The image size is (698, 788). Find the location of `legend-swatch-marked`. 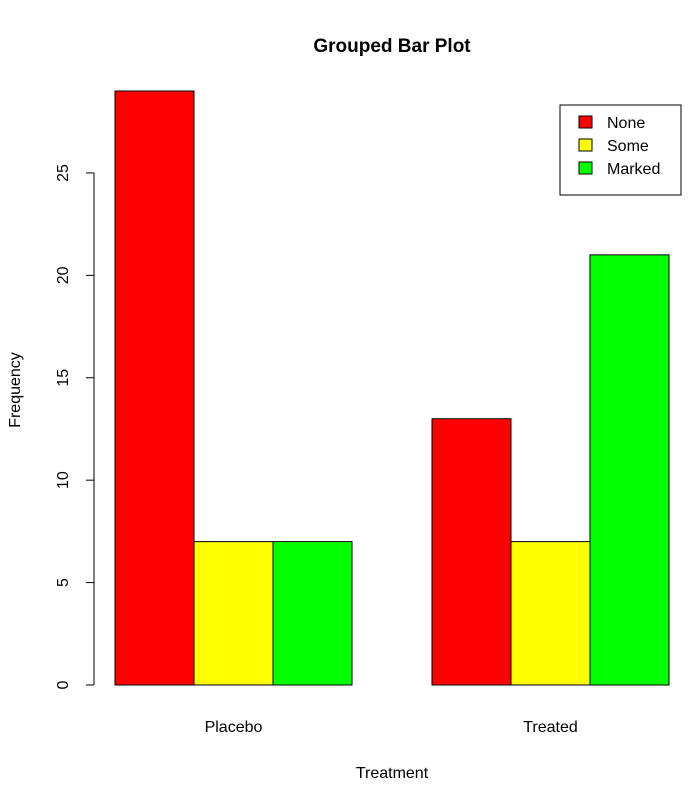

legend-swatch-marked is located at coordinates (585, 168).